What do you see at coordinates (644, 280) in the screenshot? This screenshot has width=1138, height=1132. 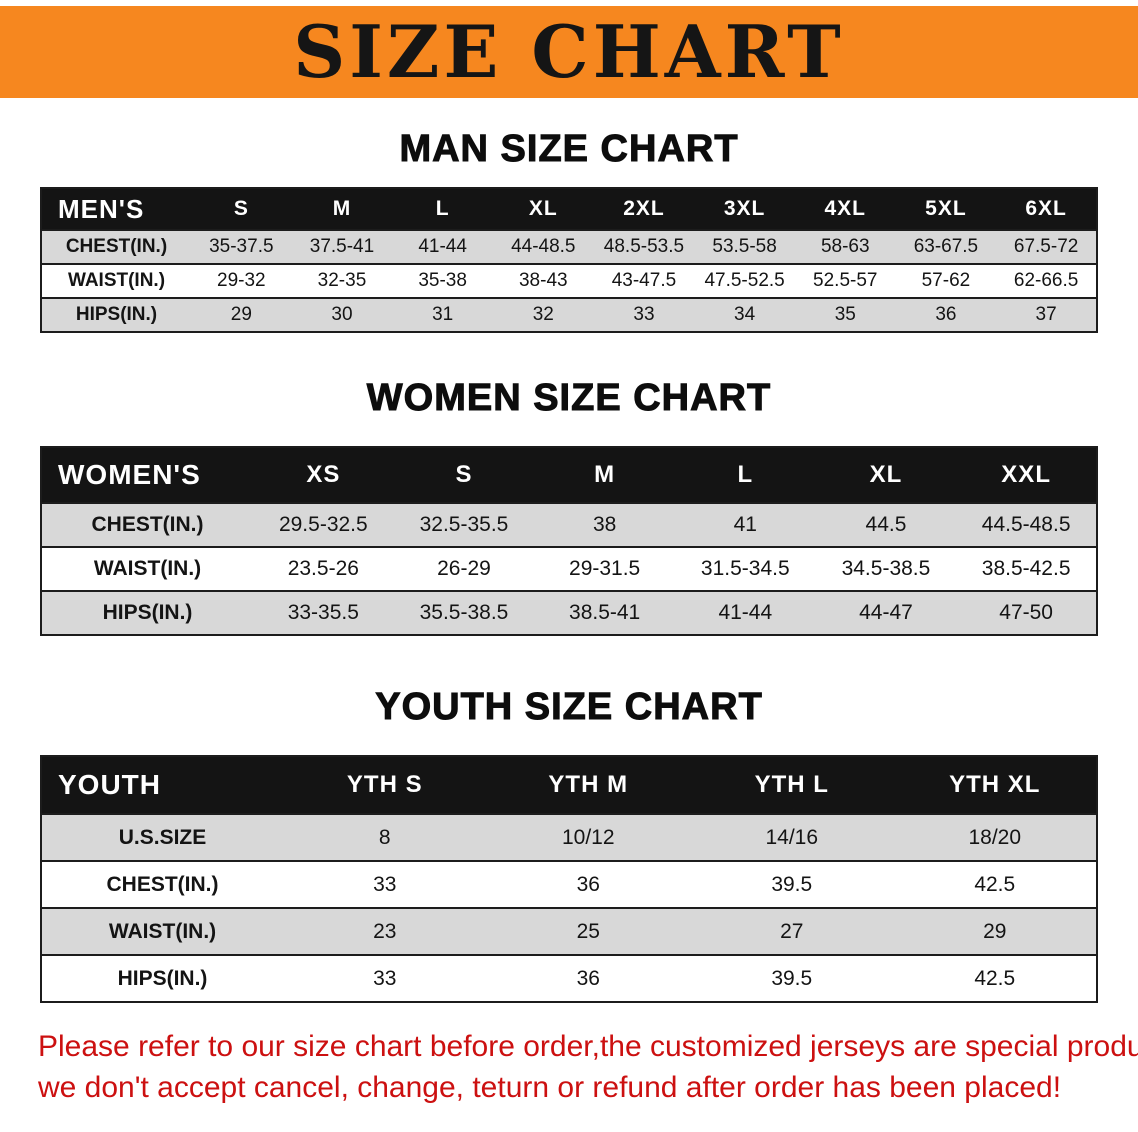 I see `size-value-cell: 43-47.5` at bounding box center [644, 280].